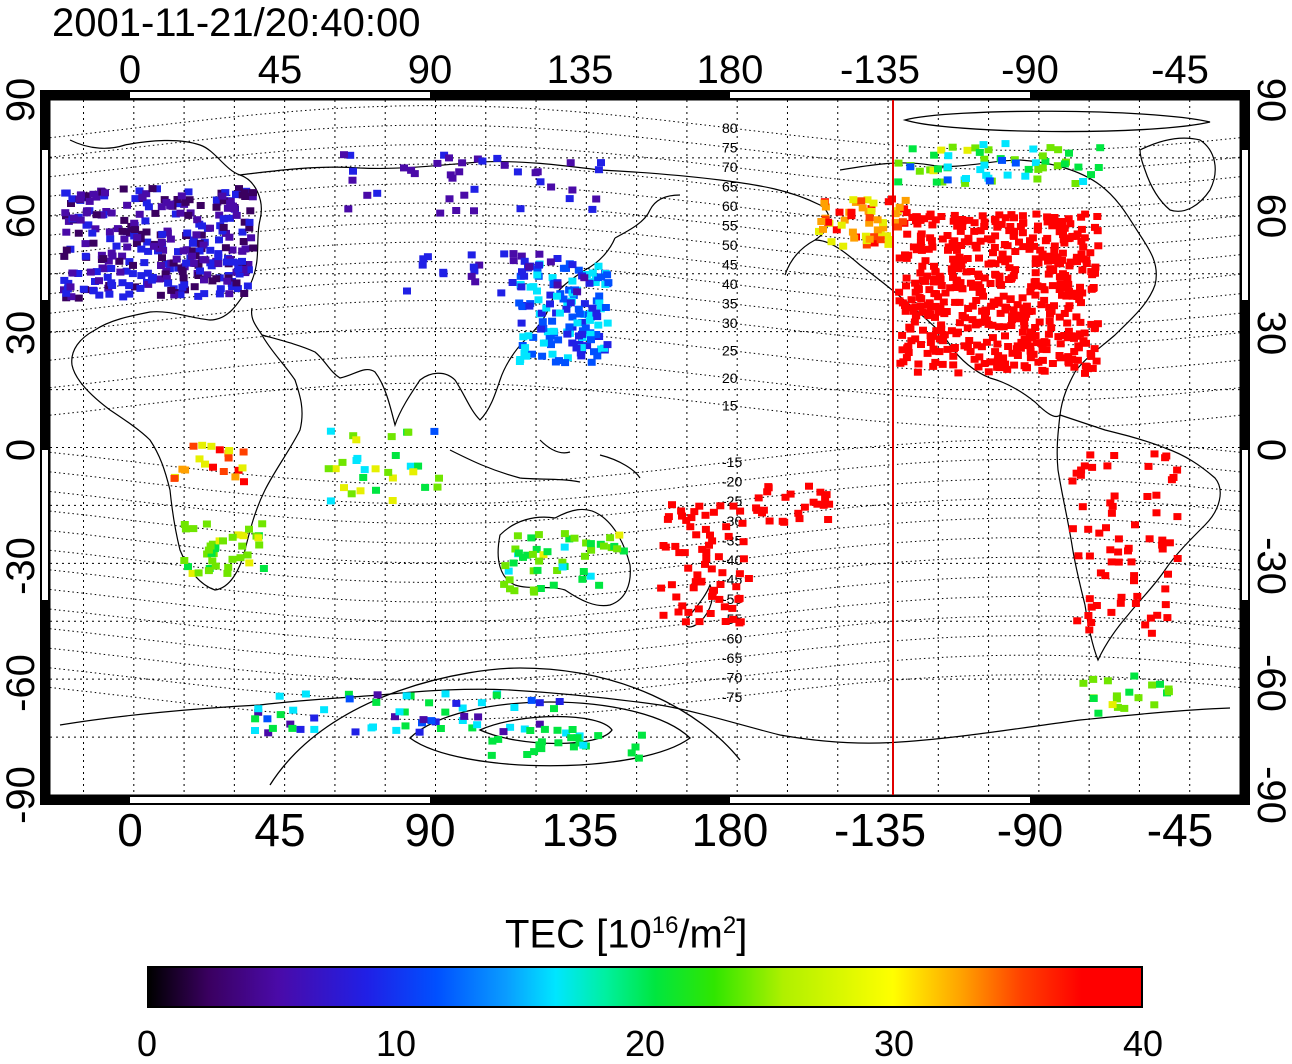  Describe the element at coordinates (21, 216) in the screenshot. I see `left-lat-label: 60` at that location.